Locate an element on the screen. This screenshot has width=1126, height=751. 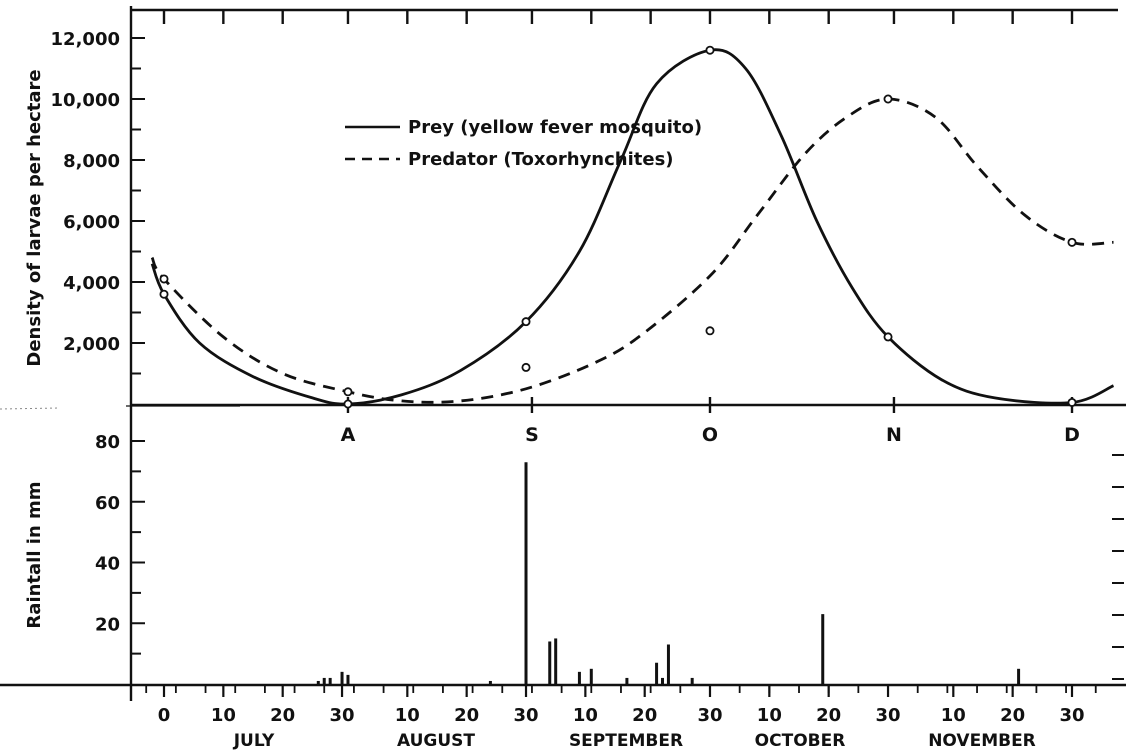
x-month-label: SEPTEMBER is located at coordinates (626, 741).